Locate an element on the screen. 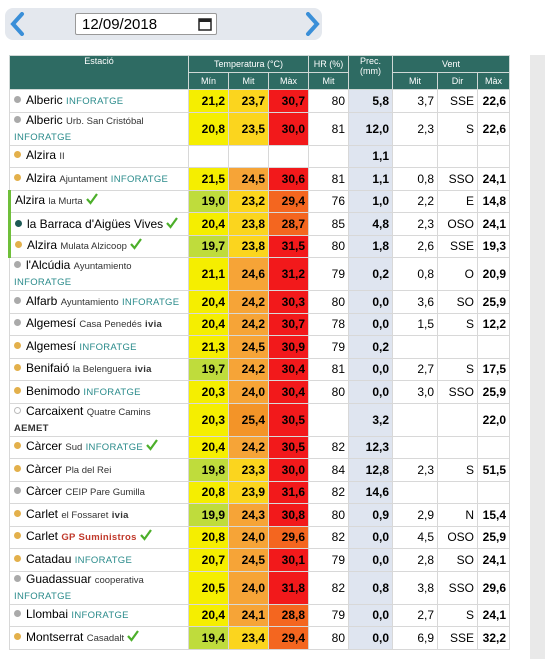 This screenshot has height=659, width=545. value-cell: 23,9 is located at coordinates (248, 492).